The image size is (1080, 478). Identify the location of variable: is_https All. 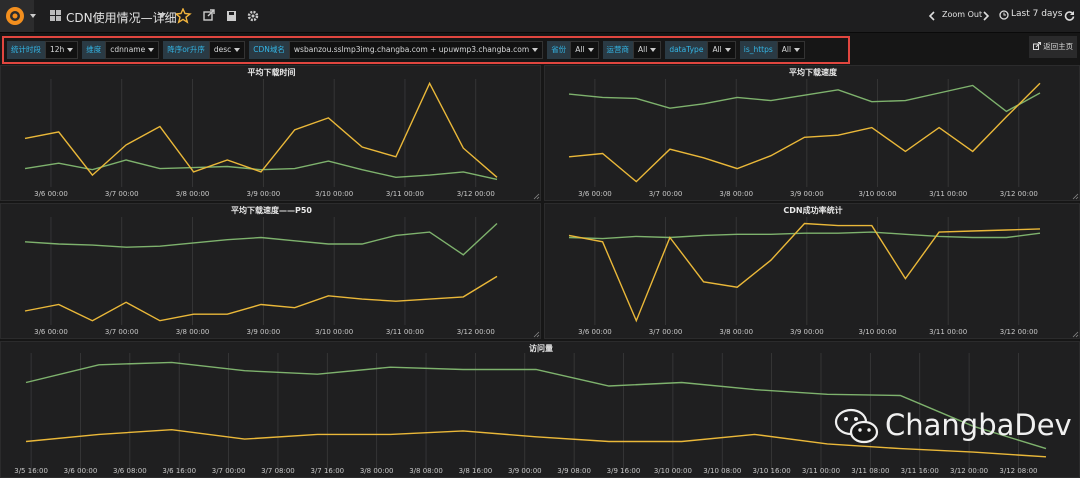
(772, 50).